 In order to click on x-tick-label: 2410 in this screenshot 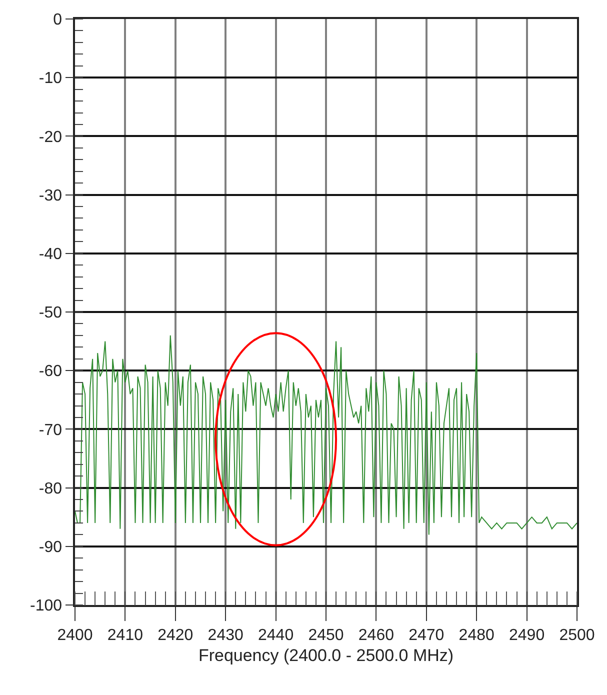, I will do `click(125, 635)`.